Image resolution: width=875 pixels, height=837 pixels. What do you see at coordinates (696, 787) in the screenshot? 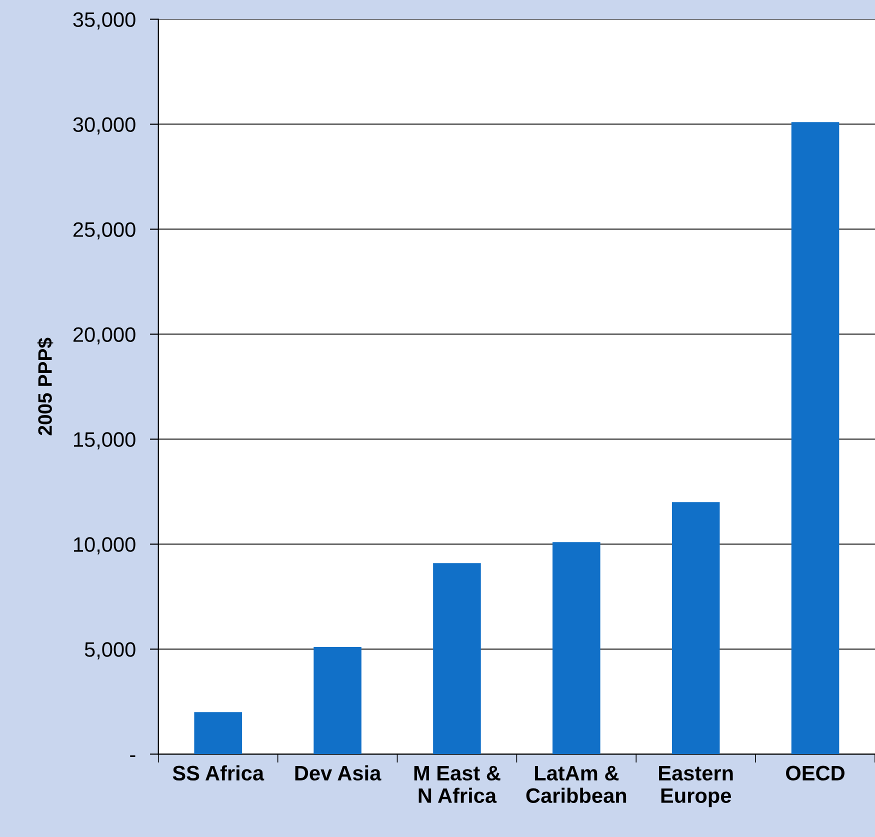
I see `x-tick-label: Eastern Europe` at bounding box center [696, 787].